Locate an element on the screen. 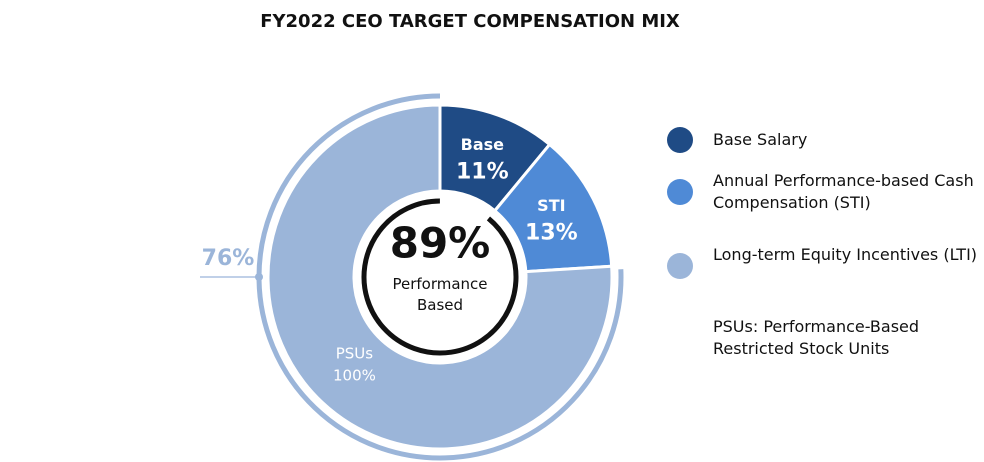 The height and width of the screenshot is (462, 984). slice-label: PSUs is located at coordinates (355, 354).